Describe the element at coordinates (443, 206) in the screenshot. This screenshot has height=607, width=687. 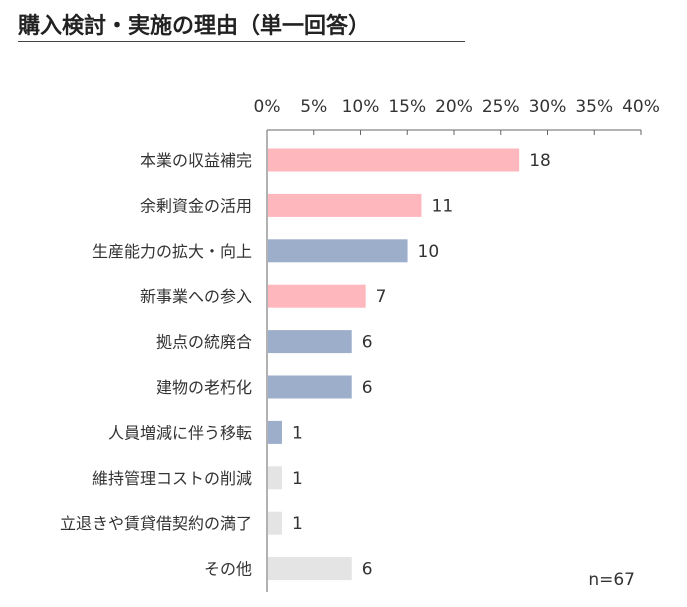
I see `value-label: 11` at that location.